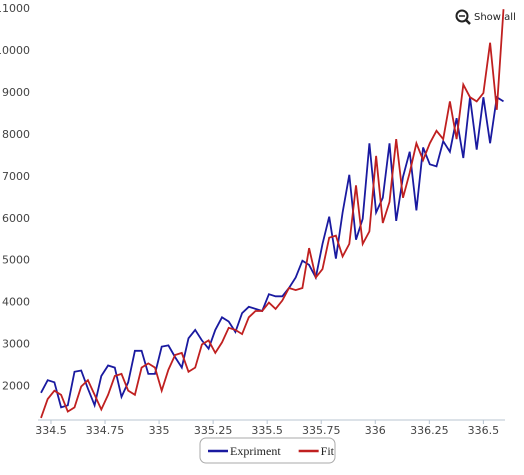 This screenshot has width=524, height=475. Describe the element at coordinates (484, 430) in the screenshot. I see `x-tick-label: 336.5` at that location.